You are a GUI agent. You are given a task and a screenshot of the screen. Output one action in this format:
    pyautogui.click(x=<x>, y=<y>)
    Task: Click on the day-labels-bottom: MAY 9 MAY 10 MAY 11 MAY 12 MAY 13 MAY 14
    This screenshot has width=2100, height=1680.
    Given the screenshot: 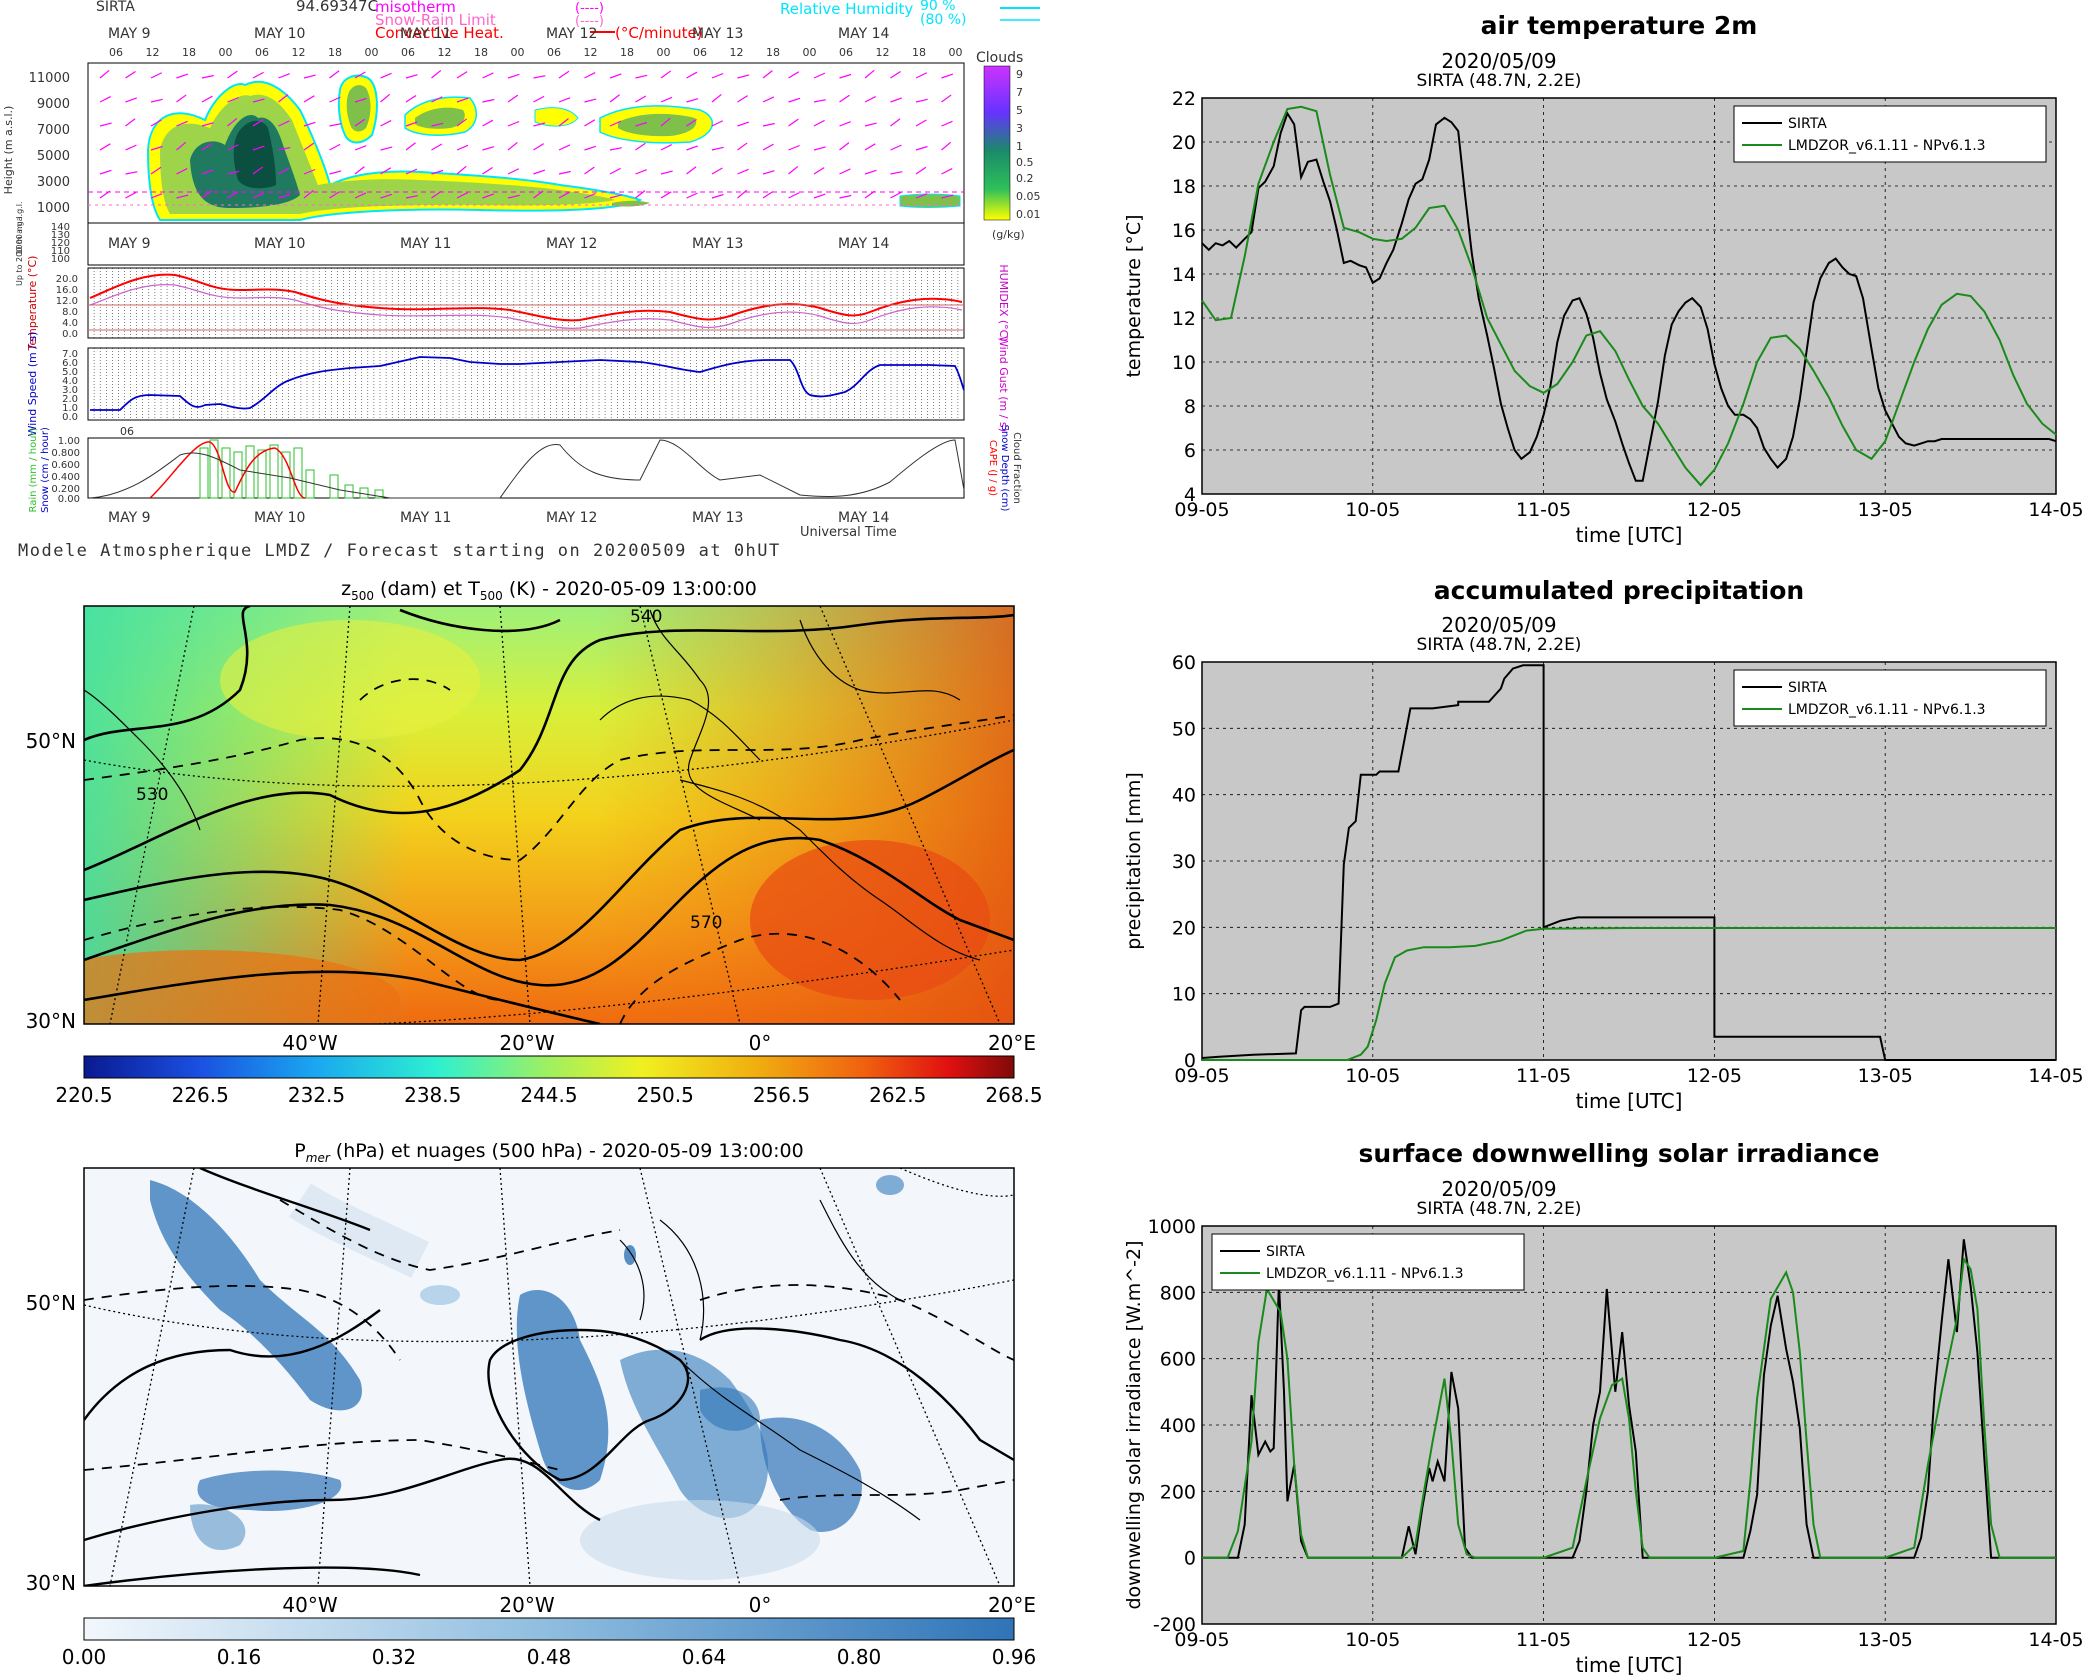 What is the action you would take?
    pyautogui.click(x=498, y=518)
    